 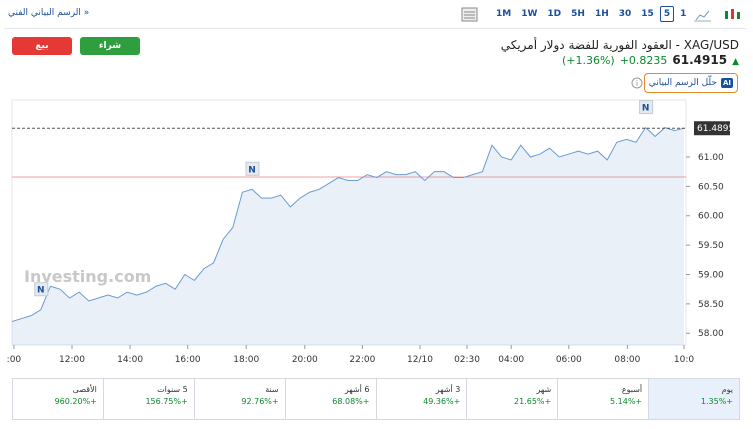 I want to click on x-tick-label: 12:00, so click(x=72, y=360).